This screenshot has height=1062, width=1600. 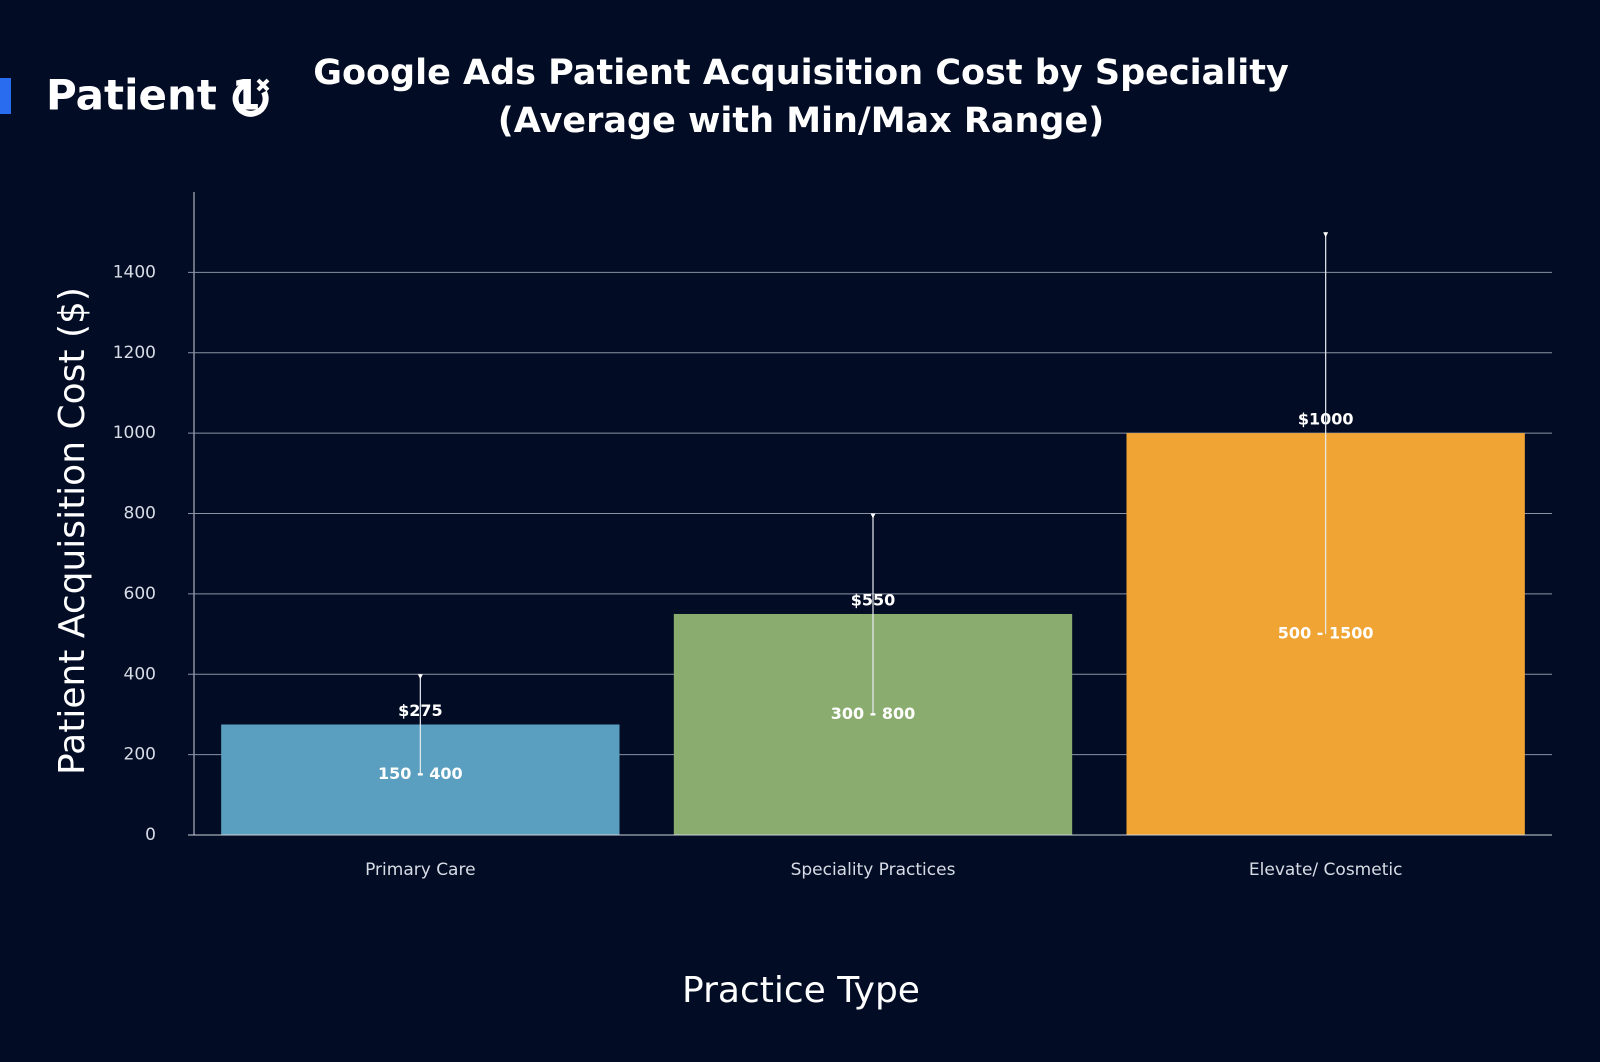 What do you see at coordinates (134, 272) in the screenshot?
I see `y-tick-label: 1400` at bounding box center [134, 272].